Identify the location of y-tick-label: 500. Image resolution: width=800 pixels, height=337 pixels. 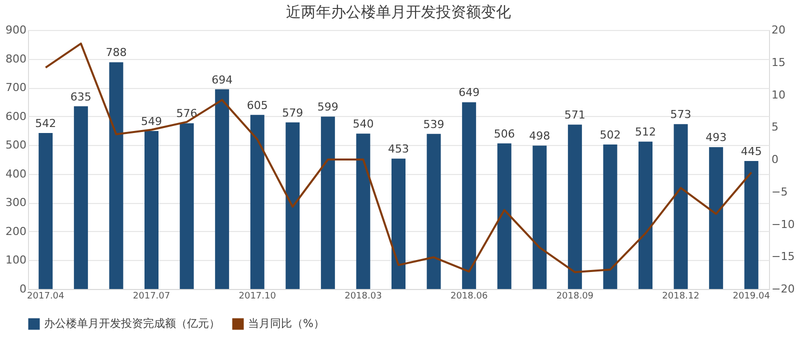
(16, 145).